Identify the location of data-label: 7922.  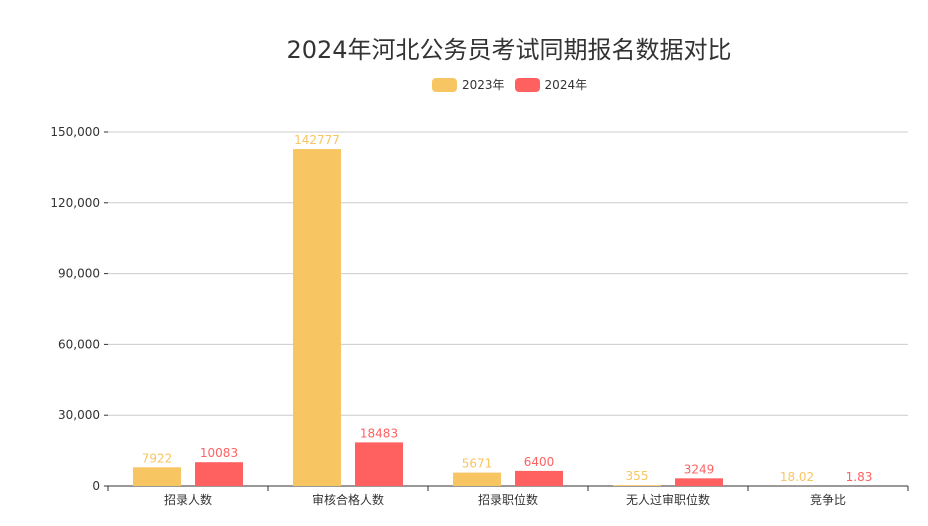
(157, 458).